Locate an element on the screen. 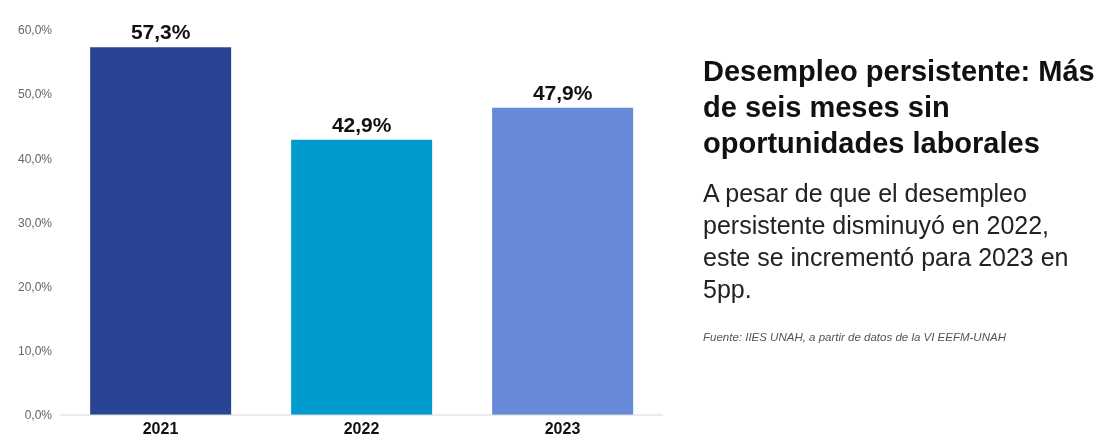 Image resolution: width=1104 pixels, height=443 pixels. y-tick-label: 10,0% is located at coordinates (35, 351).